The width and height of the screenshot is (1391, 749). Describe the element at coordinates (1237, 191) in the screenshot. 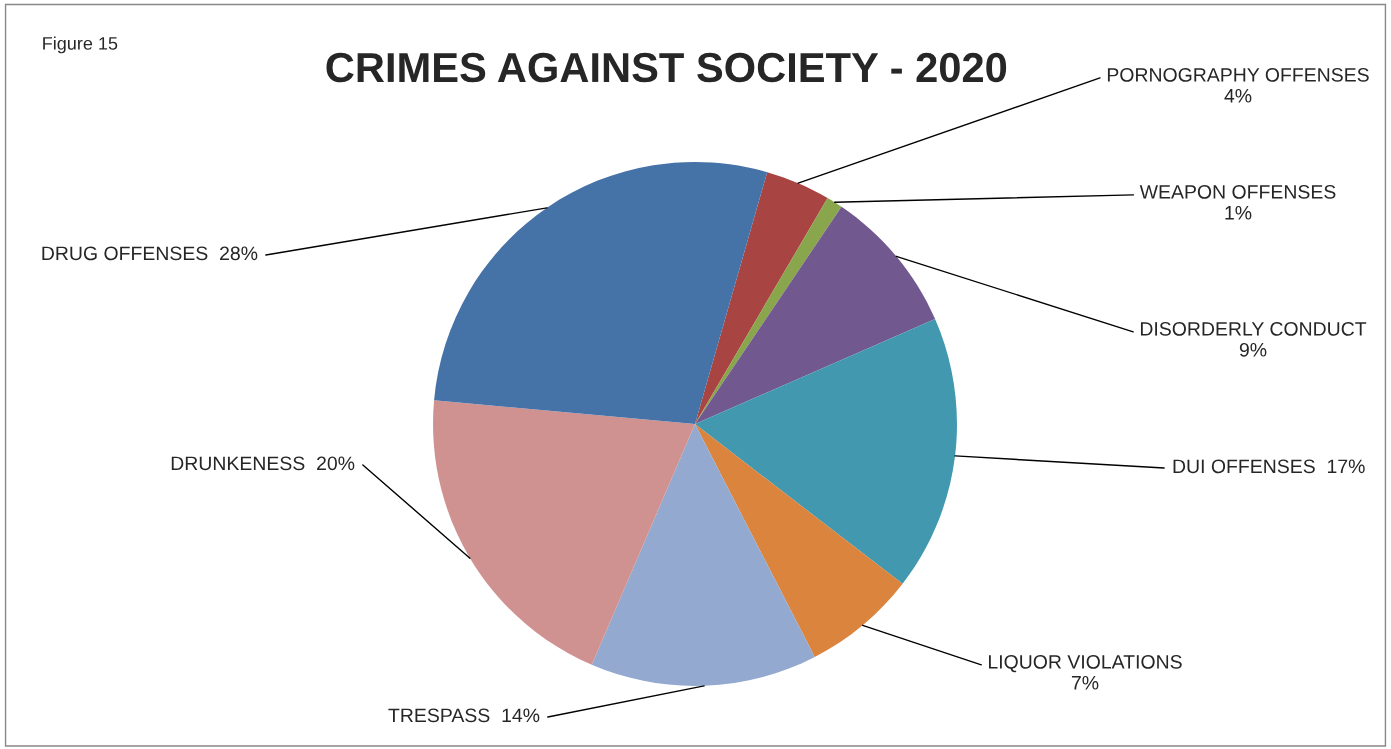

I see `slice-label: WEAPON OFFENSES` at that location.